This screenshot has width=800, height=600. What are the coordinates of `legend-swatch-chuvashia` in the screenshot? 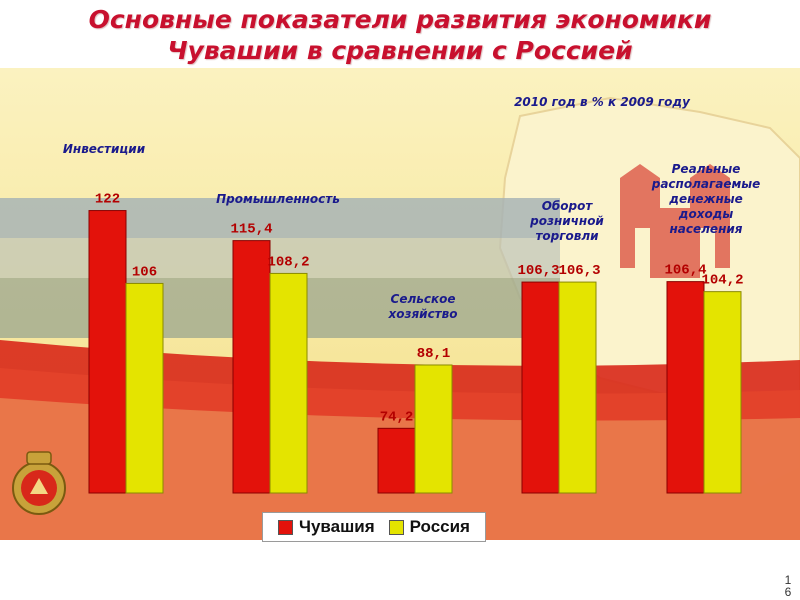 It's located at (285, 527).